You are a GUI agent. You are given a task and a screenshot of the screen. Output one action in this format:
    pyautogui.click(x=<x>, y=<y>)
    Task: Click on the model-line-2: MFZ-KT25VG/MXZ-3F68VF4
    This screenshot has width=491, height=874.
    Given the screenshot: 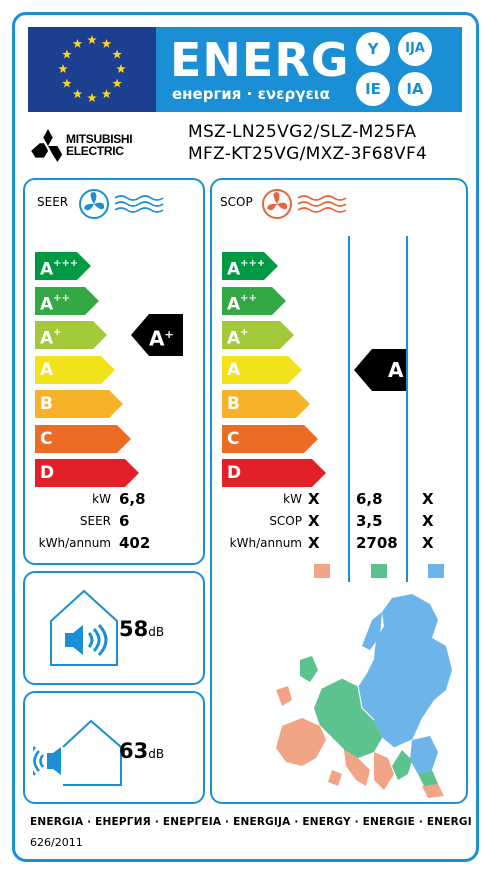 What is the action you would take?
    pyautogui.click(x=308, y=154)
    